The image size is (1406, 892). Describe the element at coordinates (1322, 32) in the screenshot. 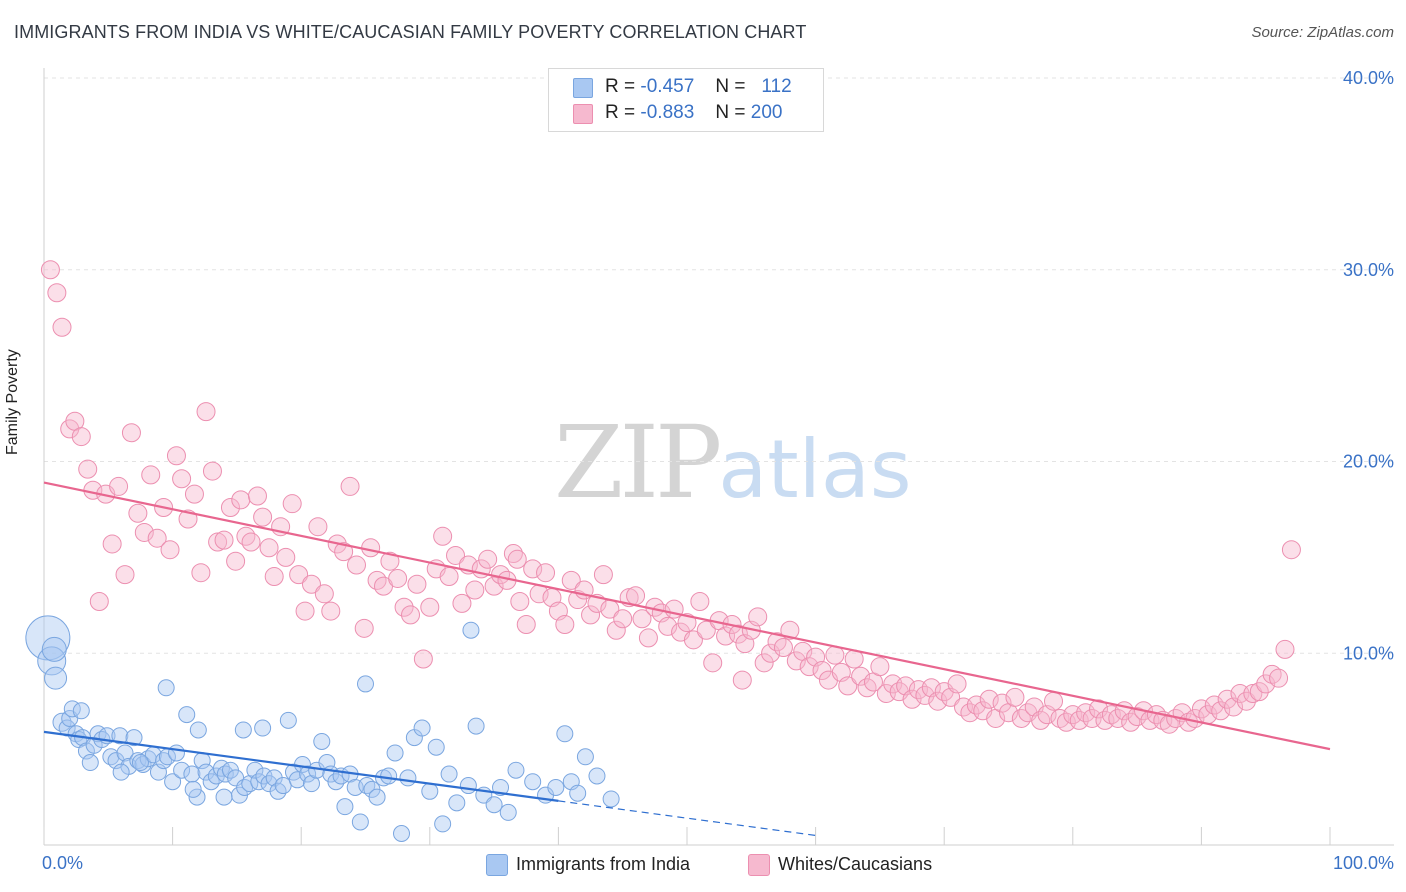

I see `source-label: Source: ZipAtlas.com` at that location.